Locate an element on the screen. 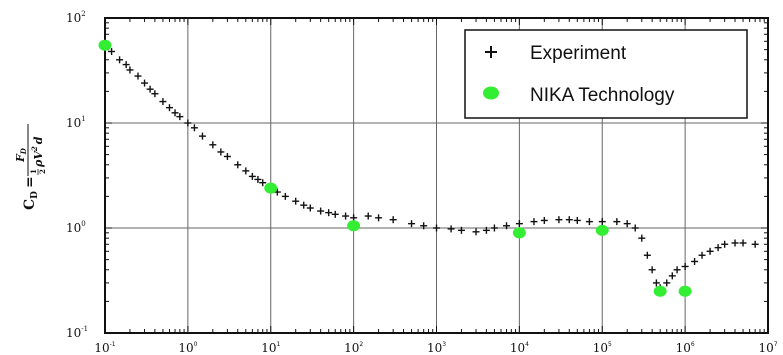 This screenshot has height=355, width=783. y-tick-label: 10⁰ is located at coordinates (76, 227).